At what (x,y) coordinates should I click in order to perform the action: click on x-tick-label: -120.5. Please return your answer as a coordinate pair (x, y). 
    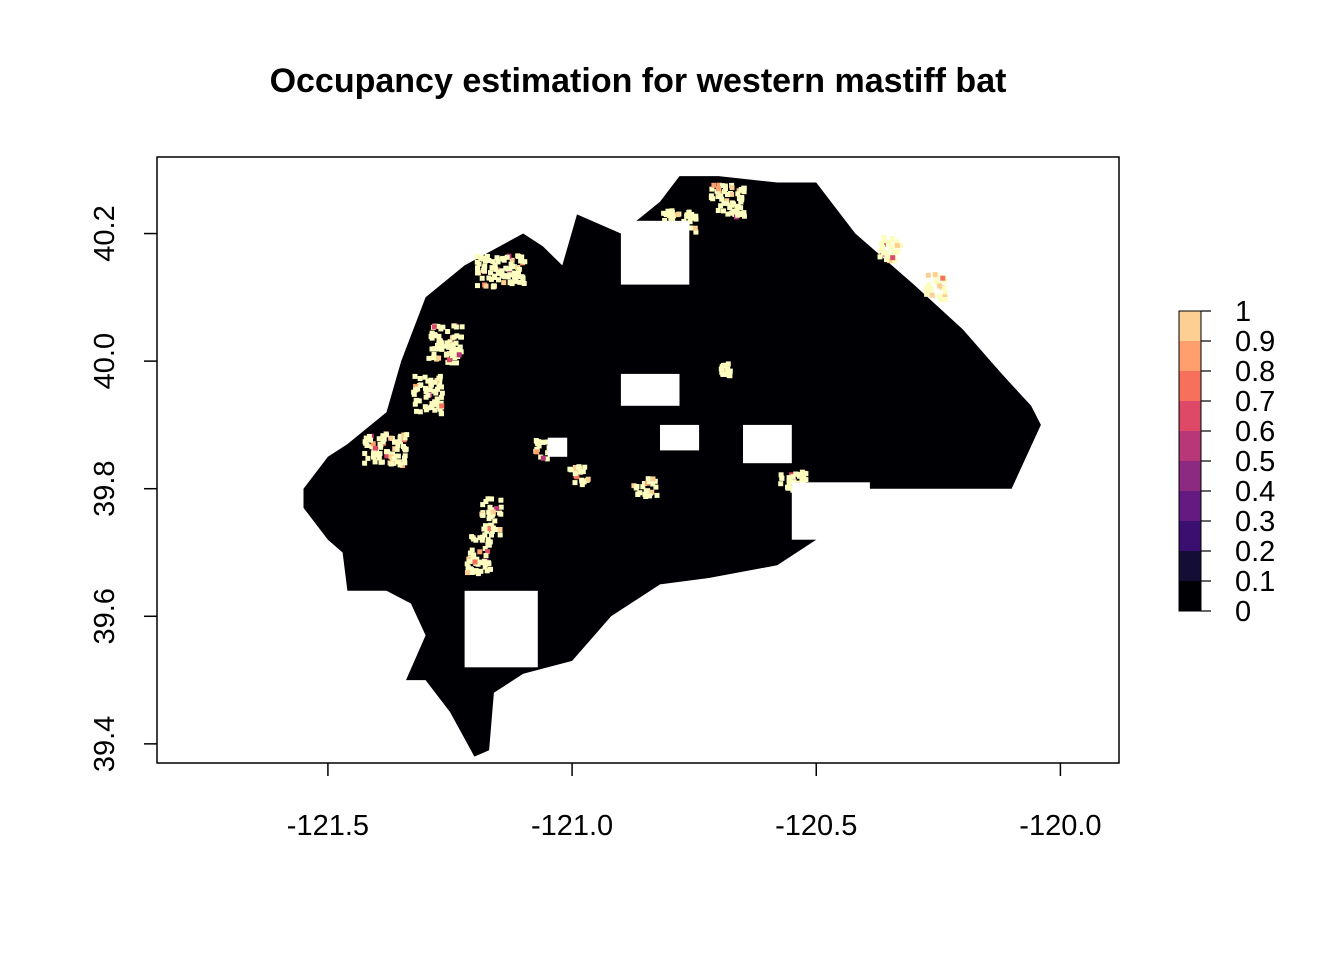
    Looking at the image, I should click on (816, 826).